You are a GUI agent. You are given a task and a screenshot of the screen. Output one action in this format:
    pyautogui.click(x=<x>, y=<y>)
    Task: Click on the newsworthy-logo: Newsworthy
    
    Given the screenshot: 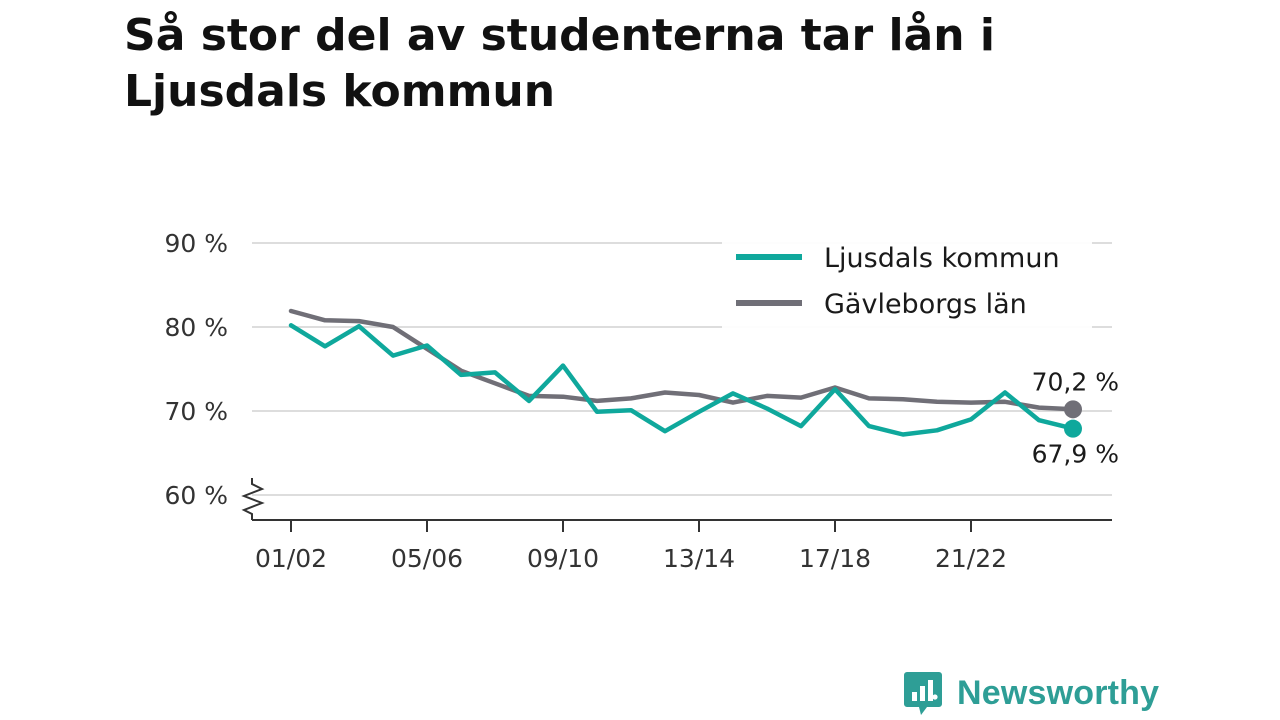 What is the action you would take?
    pyautogui.click(x=1031, y=693)
    